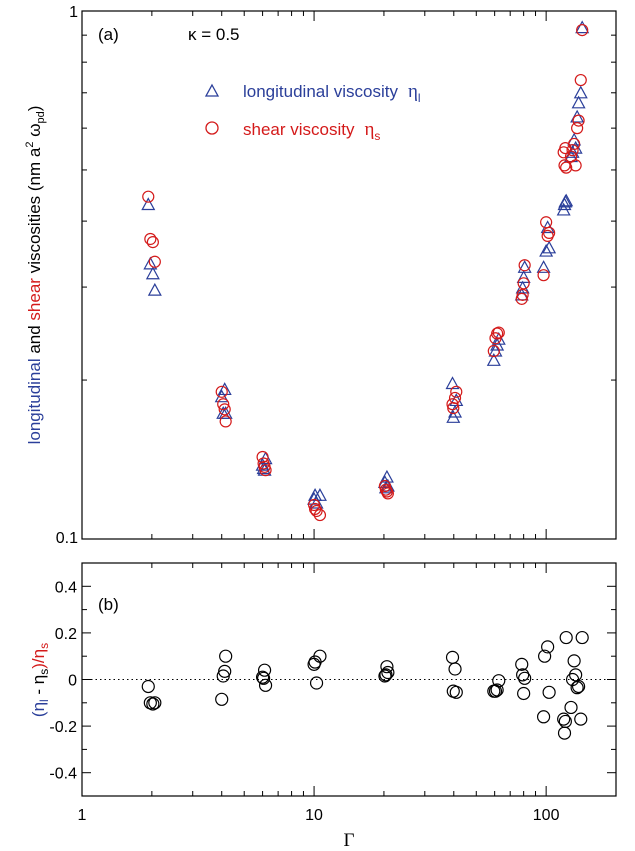 The height and width of the screenshot is (851, 635). Describe the element at coordinates (332, 93) in the screenshot. I see `legend-longitudinal-label: longitudinal viscosity ηl` at that location.